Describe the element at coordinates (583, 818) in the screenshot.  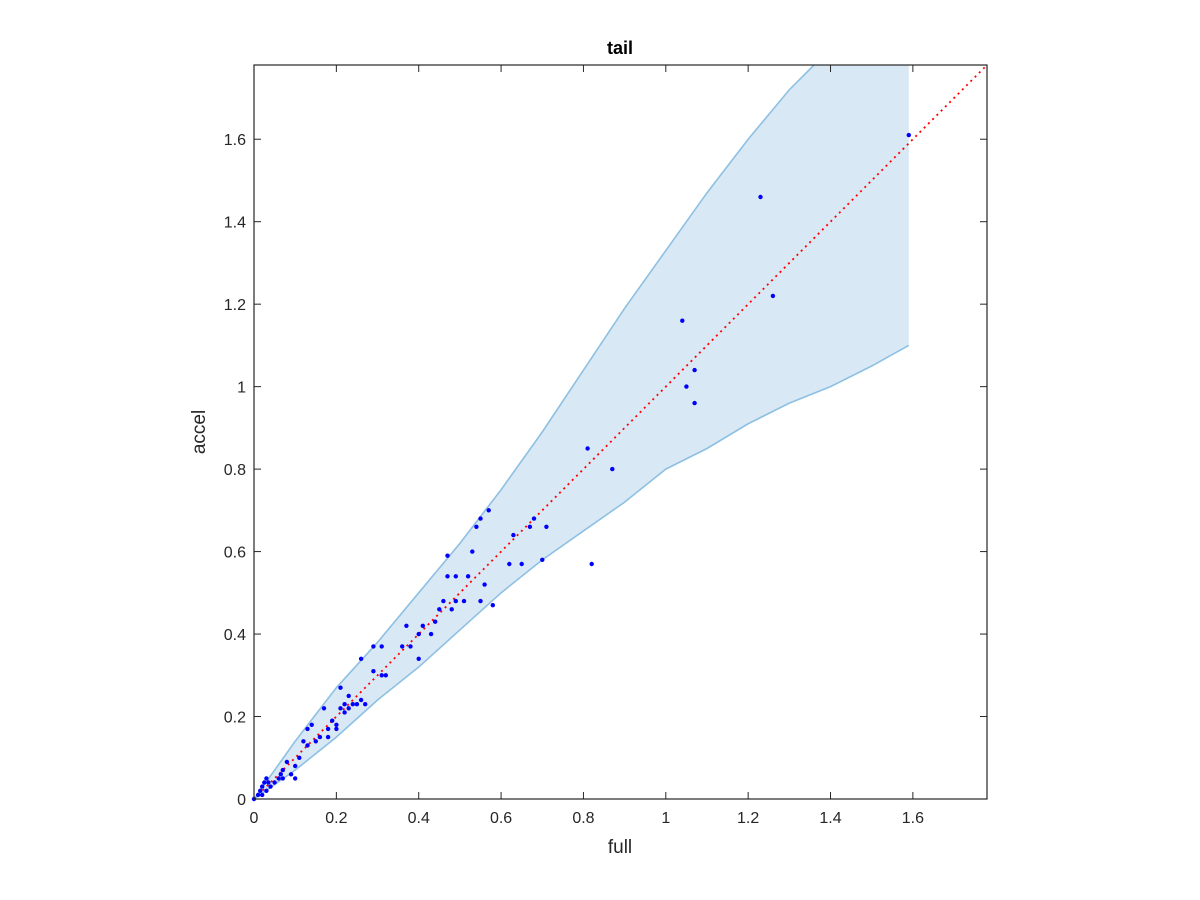
I see `x-tick-label-4: 0.8` at that location.